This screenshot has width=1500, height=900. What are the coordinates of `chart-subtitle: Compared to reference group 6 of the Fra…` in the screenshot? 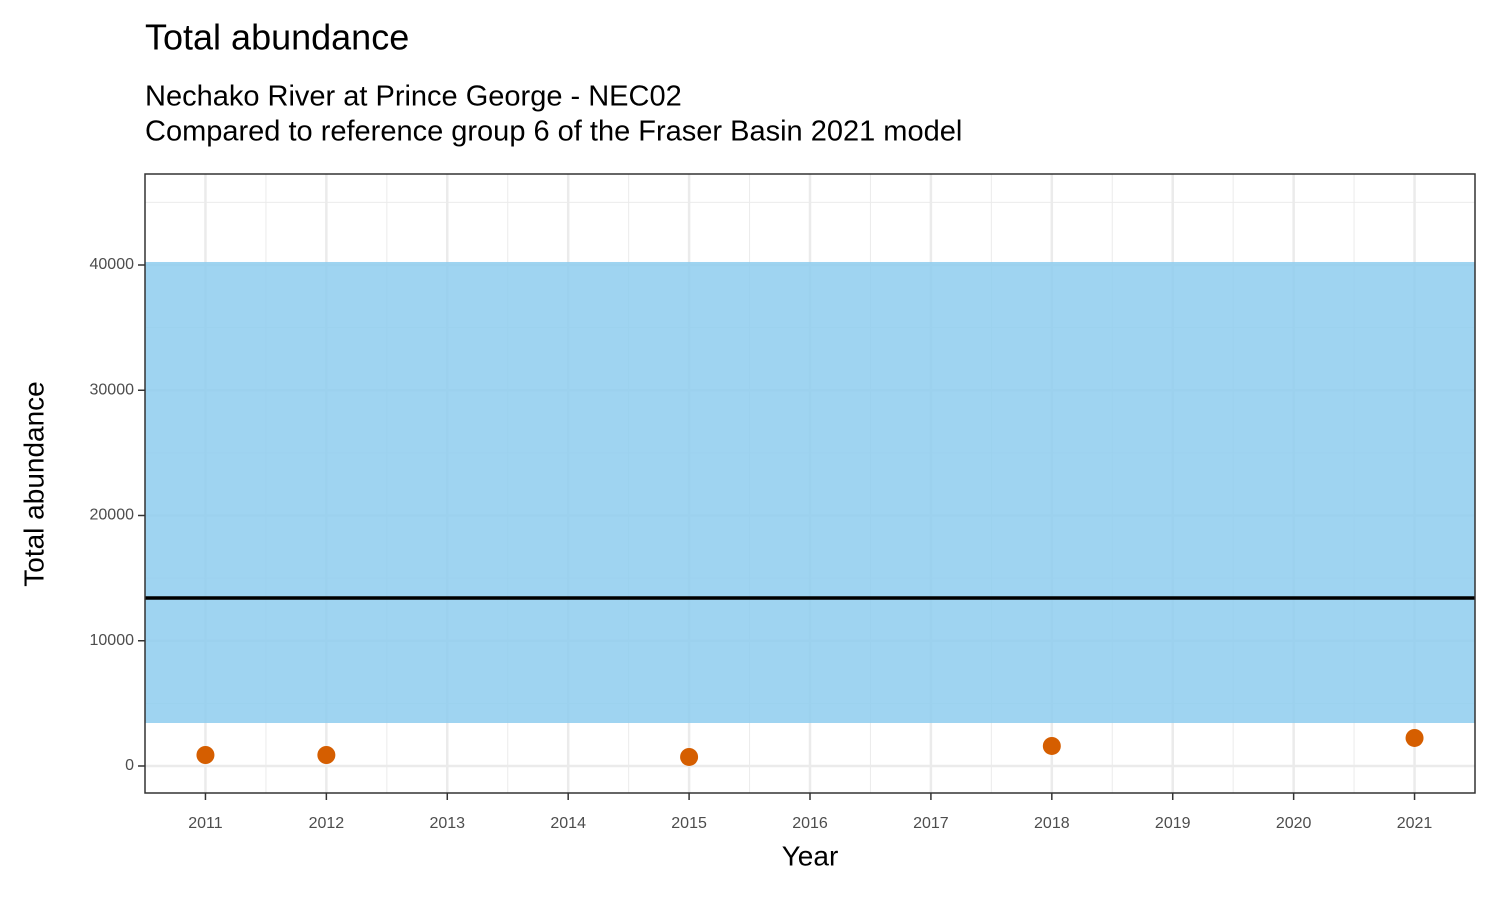 It's located at (553, 132).